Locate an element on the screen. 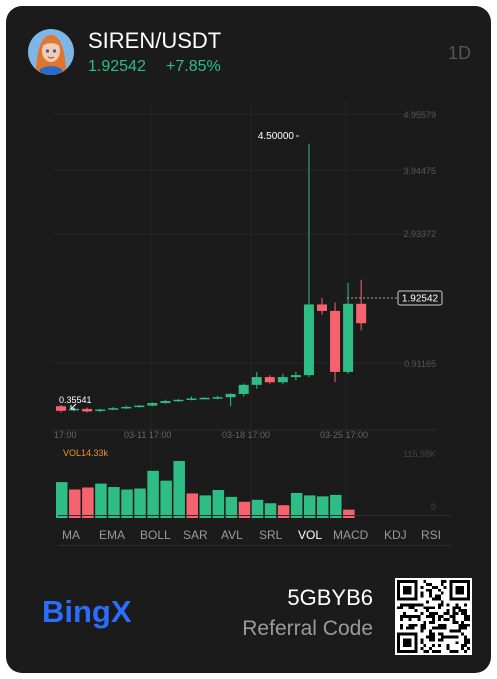  last-price: 1.92542 is located at coordinates (117, 66).